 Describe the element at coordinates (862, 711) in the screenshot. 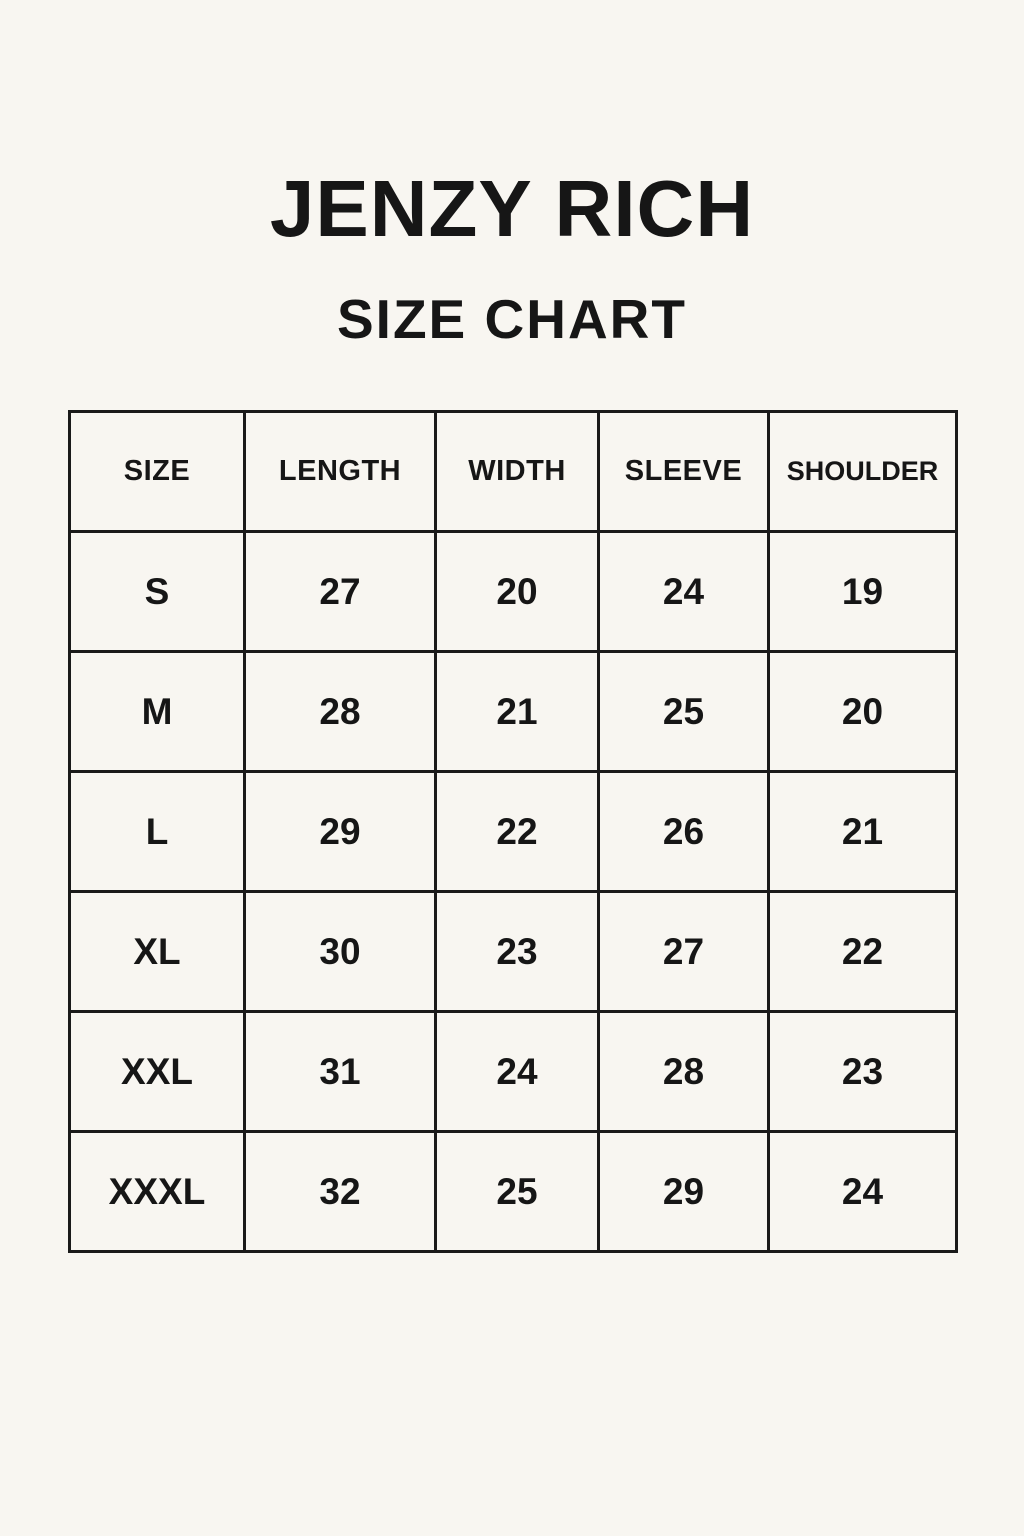

I see `shoulder-value: 20` at that location.